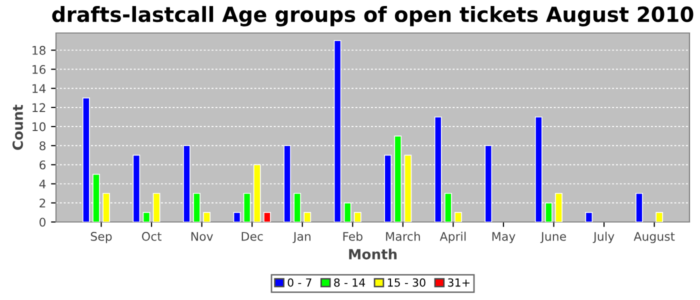 This screenshot has width=700, height=300. Describe the element at coordinates (43, 222) in the screenshot. I see `y-tick-label: 0` at that location.